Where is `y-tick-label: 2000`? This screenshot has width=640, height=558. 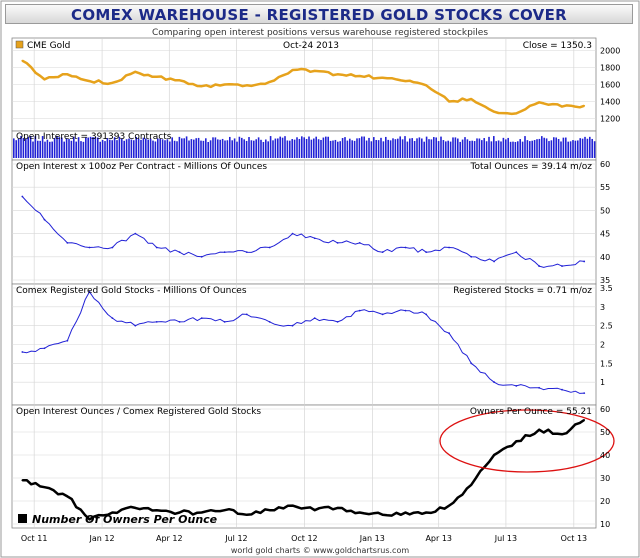 y-tick-label: 2000 is located at coordinates (610, 51).